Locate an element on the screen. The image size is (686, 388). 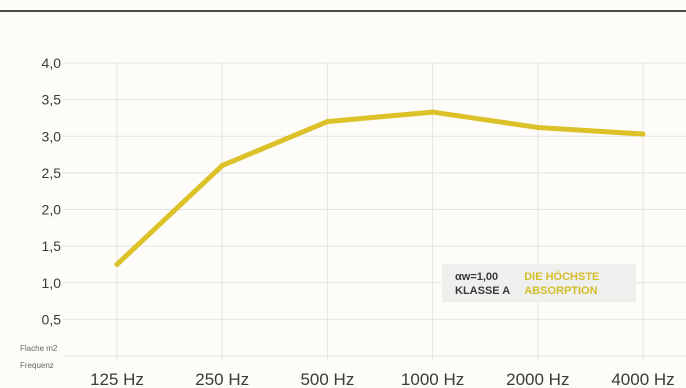
y-tick-label: 2,0 is located at coordinates (52, 210).